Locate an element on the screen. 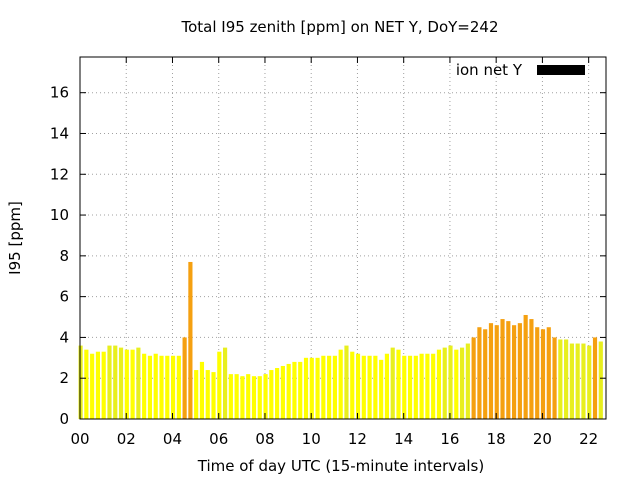  y-tick-label: 16 is located at coordinates (59, 93).